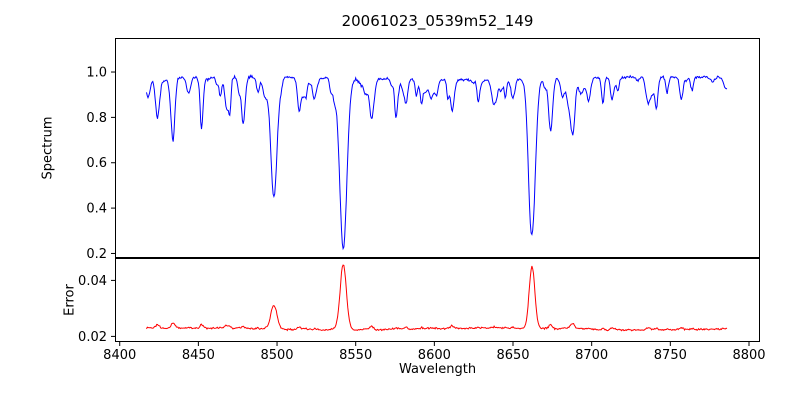 The height and width of the screenshot is (400, 800). What do you see at coordinates (119, 355) in the screenshot?
I see `x-tick-label: 8400` at bounding box center [119, 355].